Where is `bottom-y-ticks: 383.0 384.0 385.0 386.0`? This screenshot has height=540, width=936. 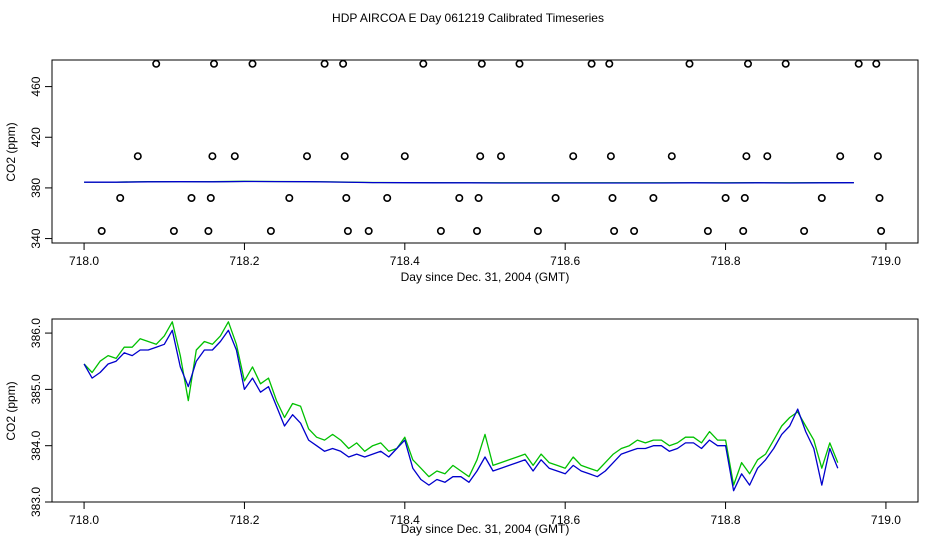
bottom-y-ticks: 383.0 384.0 385.0 386.0 is located at coordinates (40, 417).